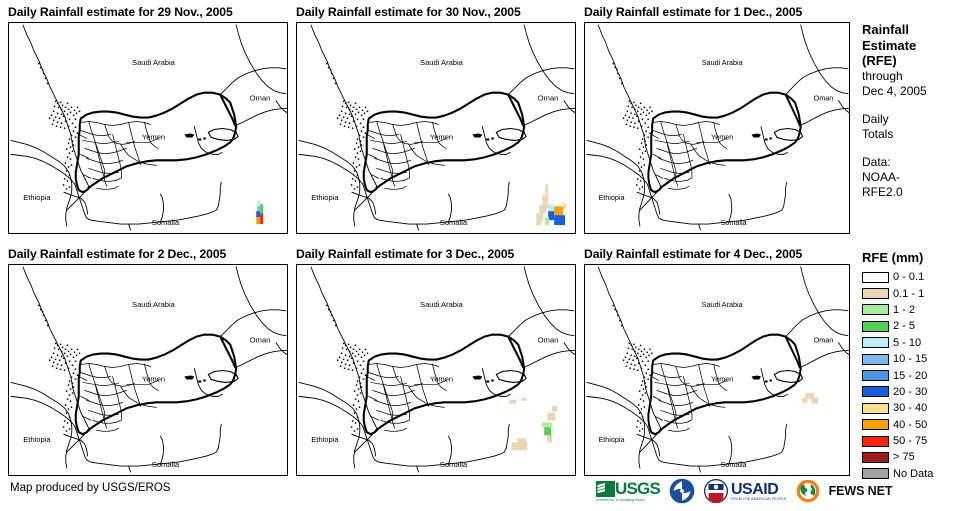  Describe the element at coordinates (90, 488) in the screenshot. I see `map-credit: Map produced by USGS/EROS` at that location.